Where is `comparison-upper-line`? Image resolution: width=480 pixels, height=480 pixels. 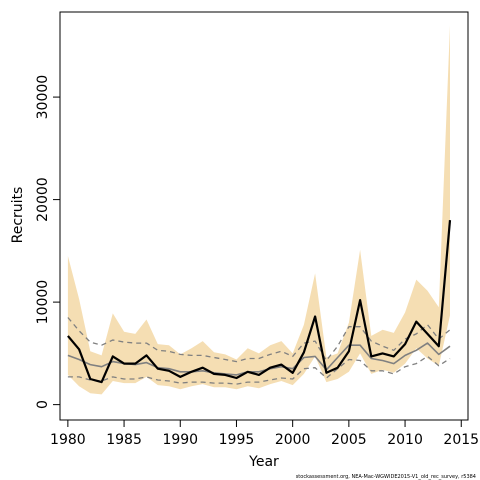 comparison-upper-line is located at coordinates (259, 340).